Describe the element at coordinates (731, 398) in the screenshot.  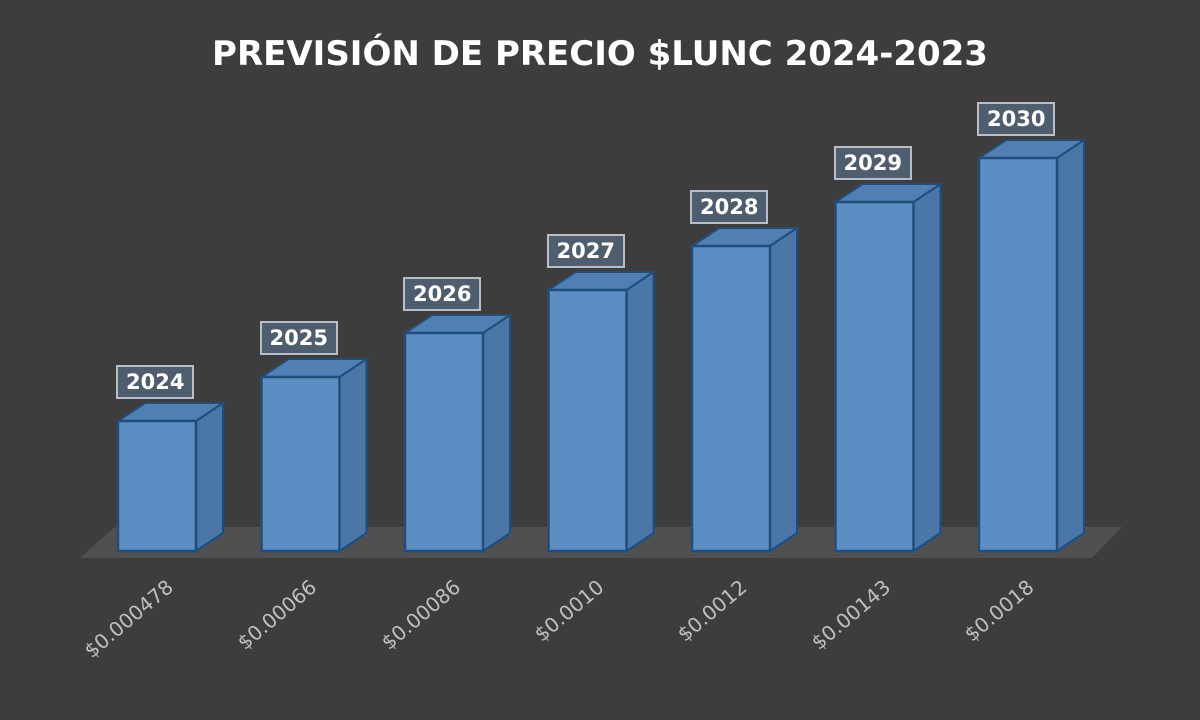
I see `bar-2028` at that location.